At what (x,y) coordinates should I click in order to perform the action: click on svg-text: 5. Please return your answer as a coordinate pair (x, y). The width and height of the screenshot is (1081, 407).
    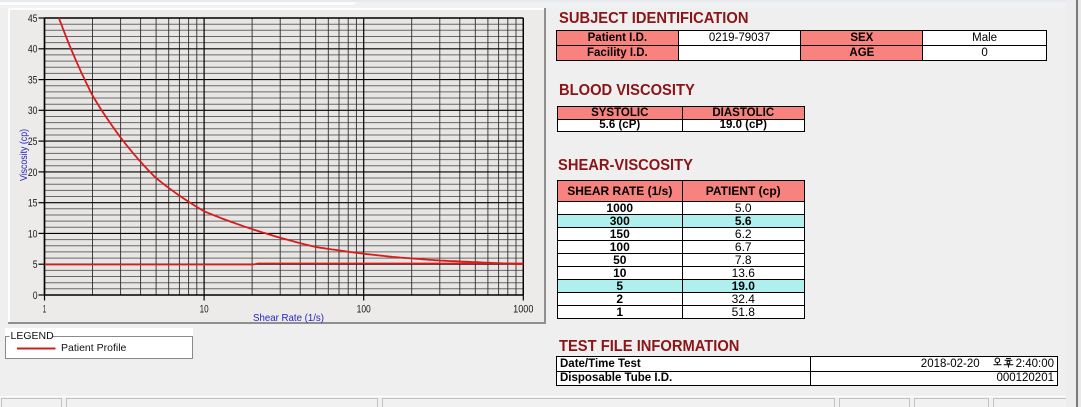
    Looking at the image, I should click on (35, 265).